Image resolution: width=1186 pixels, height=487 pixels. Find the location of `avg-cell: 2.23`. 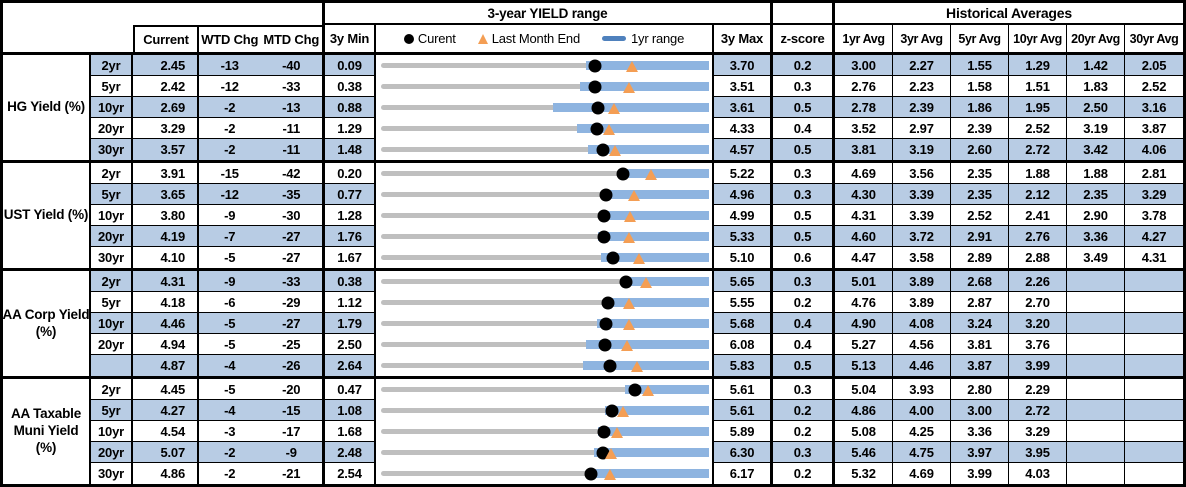

avg-cell: 2.23 is located at coordinates (922, 86).